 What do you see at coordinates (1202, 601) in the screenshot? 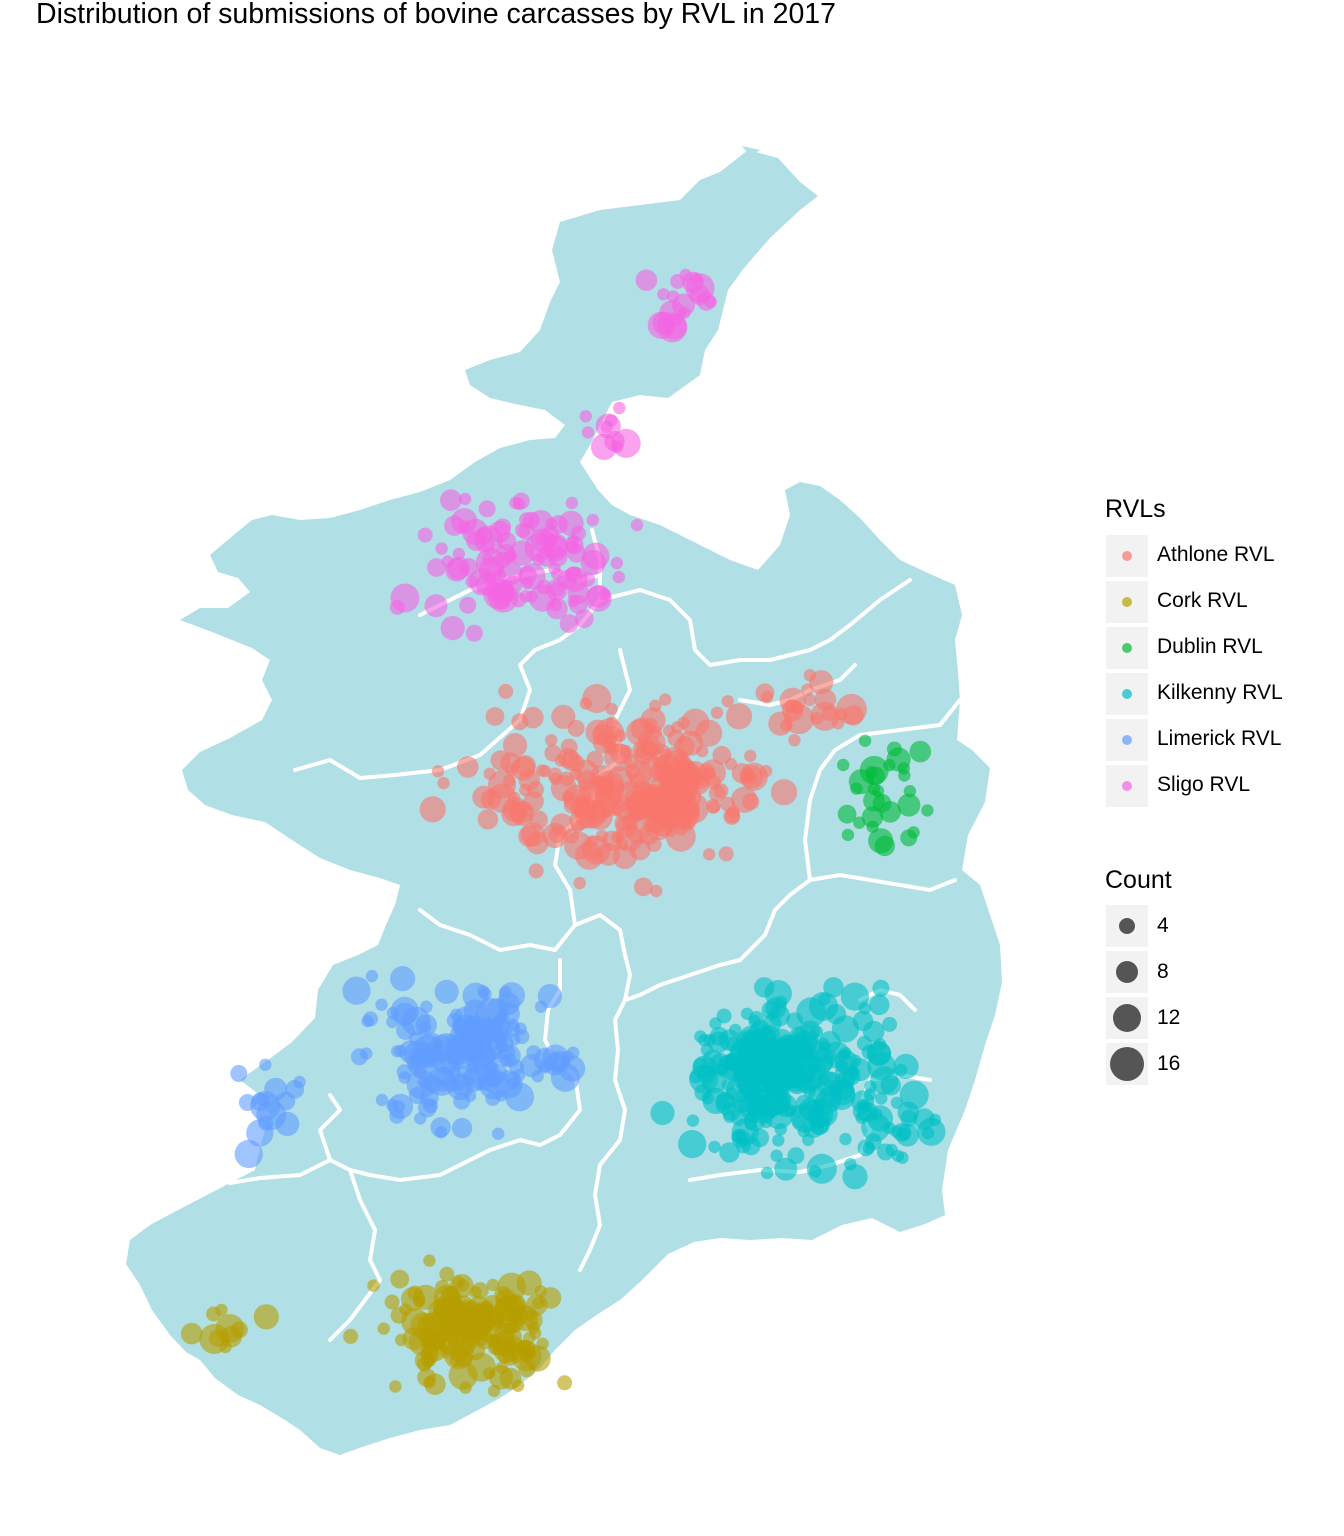
I see `legend-label: Cork RVL` at bounding box center [1202, 601].